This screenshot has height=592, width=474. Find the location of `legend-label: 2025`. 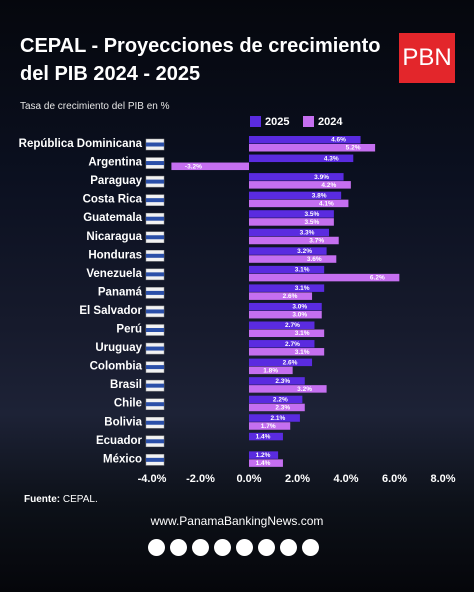

legend-label: 2025 is located at coordinates (277, 122).